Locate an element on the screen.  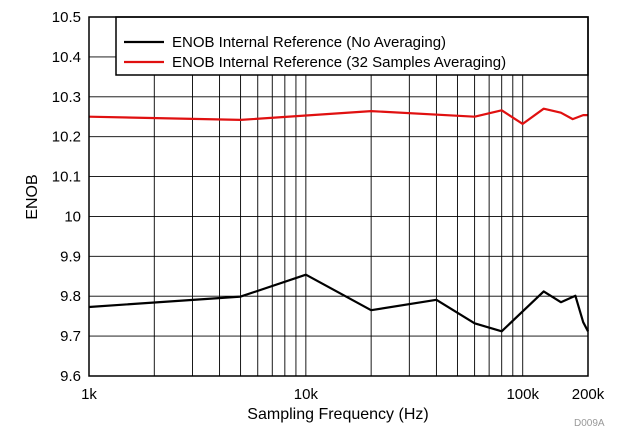
figure-code: D009A is located at coordinates (589, 422).